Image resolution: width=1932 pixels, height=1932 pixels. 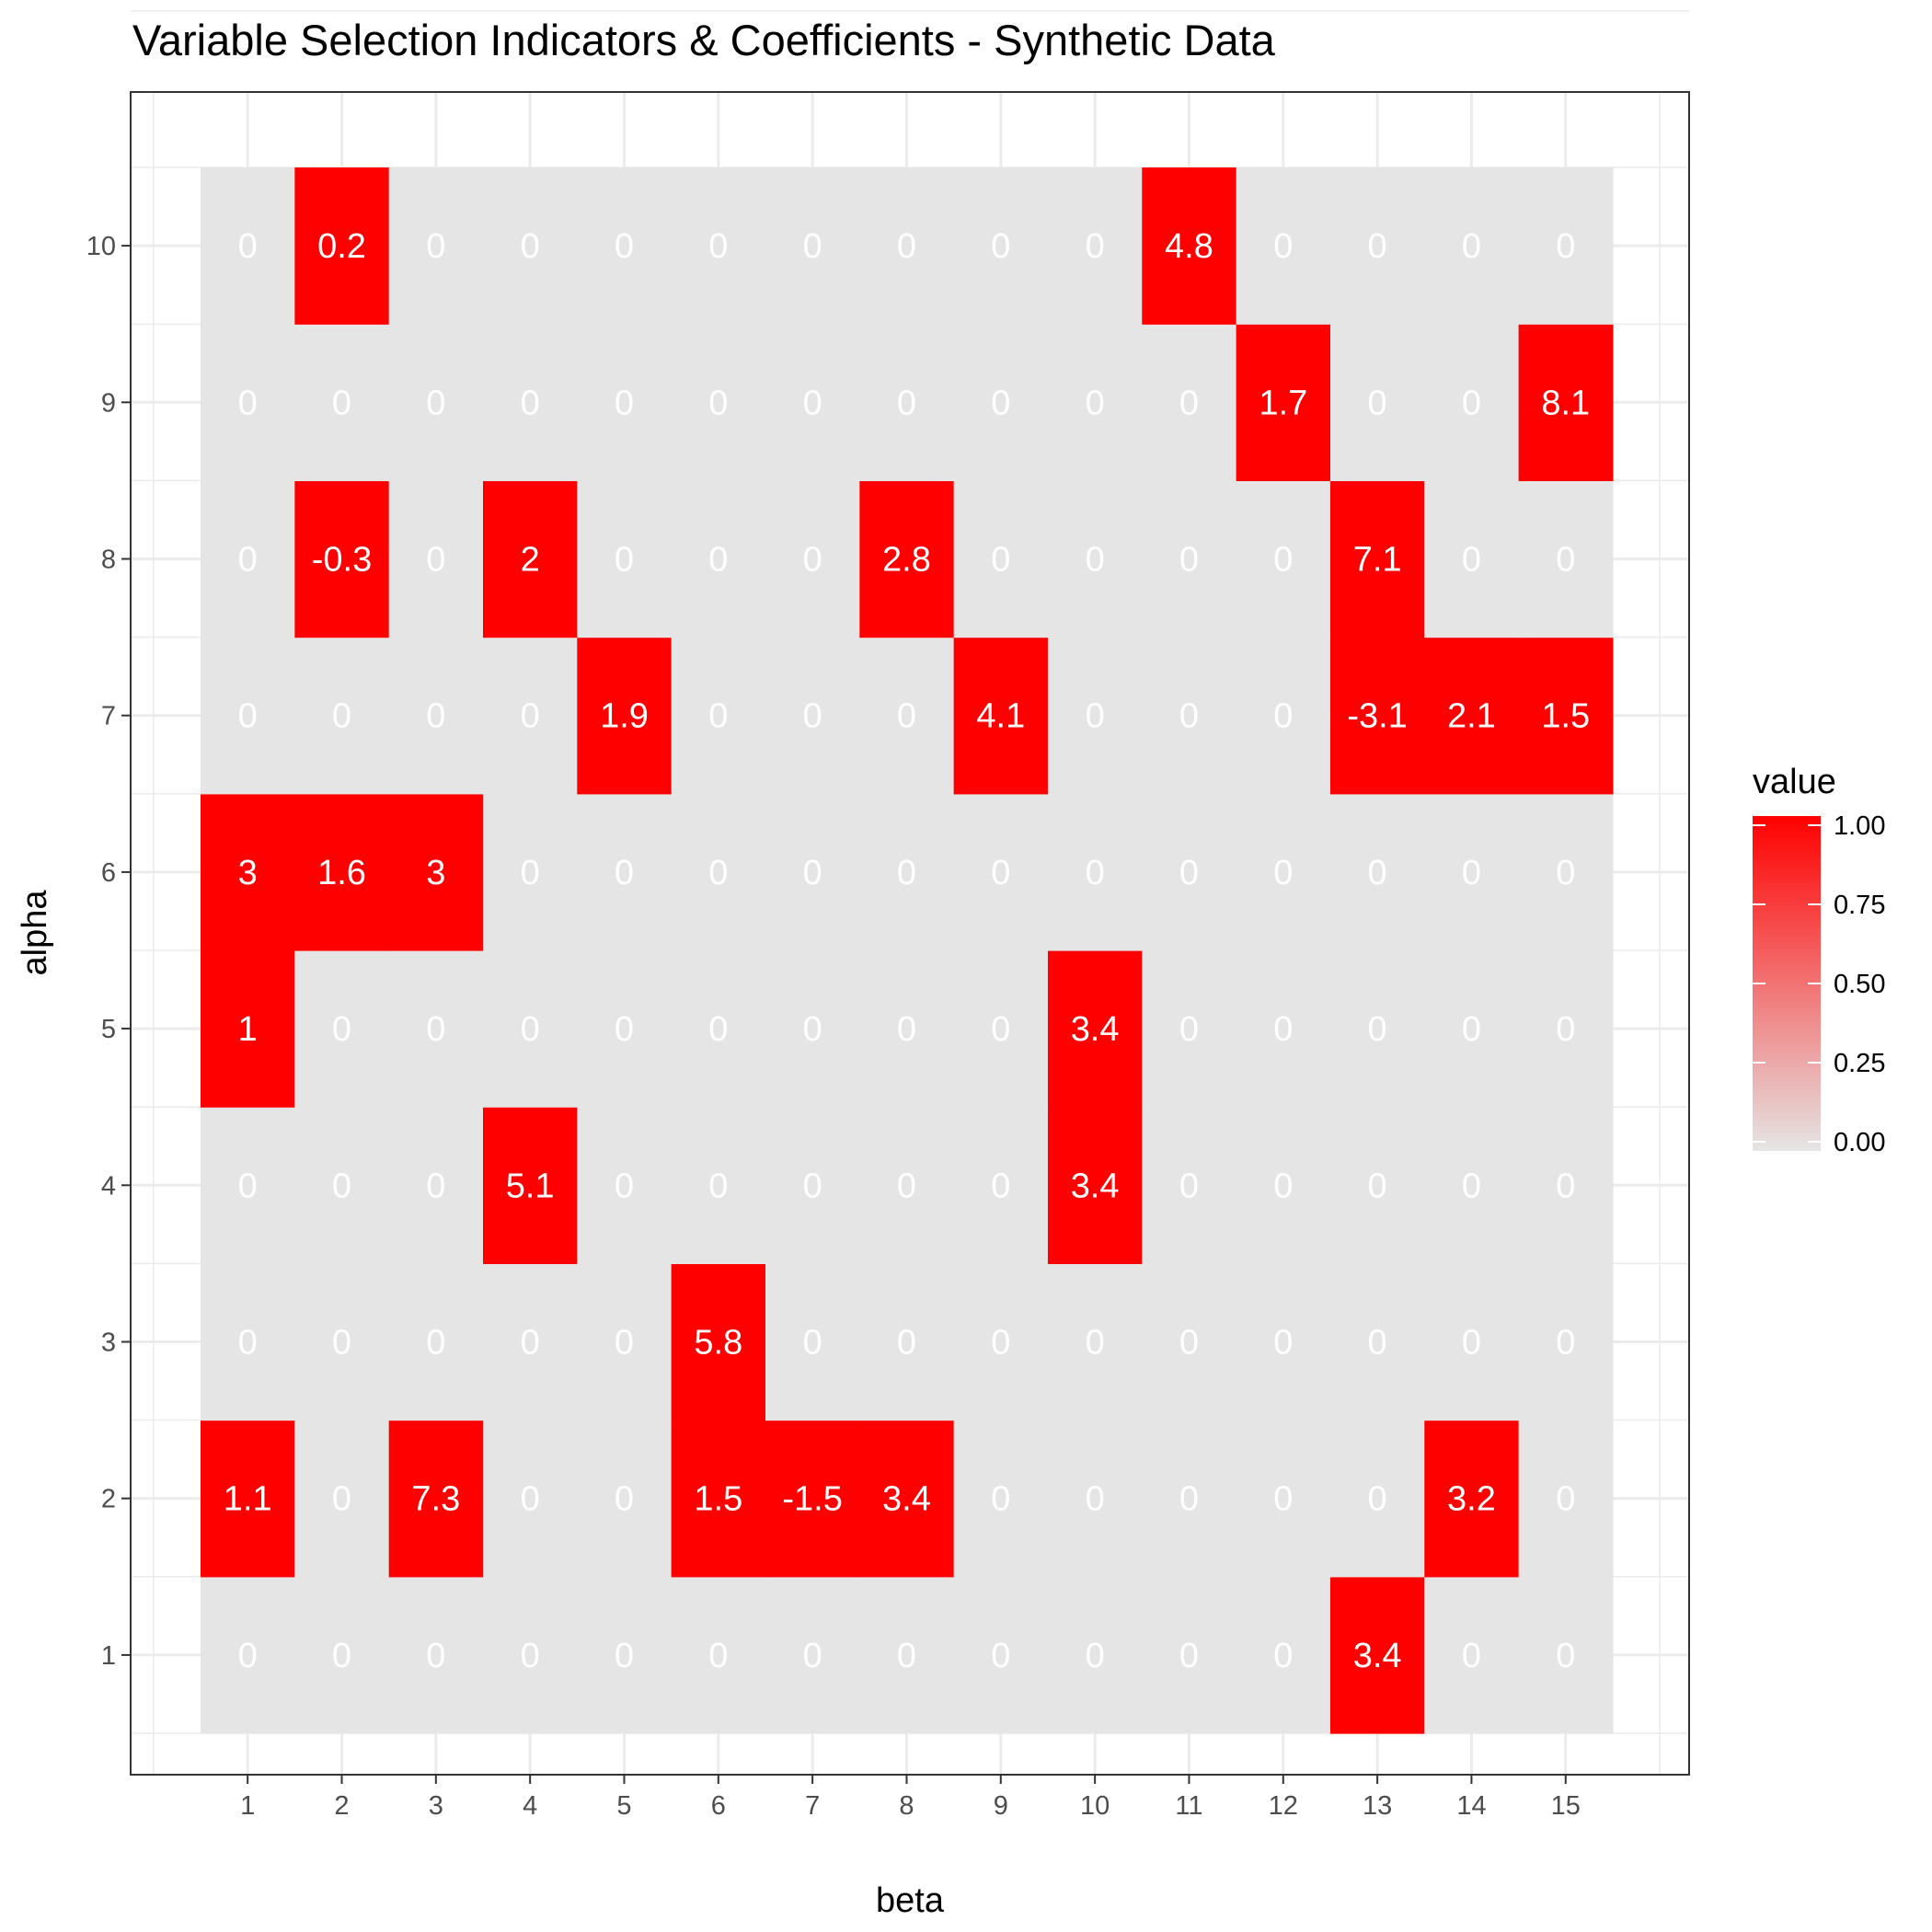 What do you see at coordinates (718, 1806) in the screenshot?
I see `x-tick-label: 6` at bounding box center [718, 1806].